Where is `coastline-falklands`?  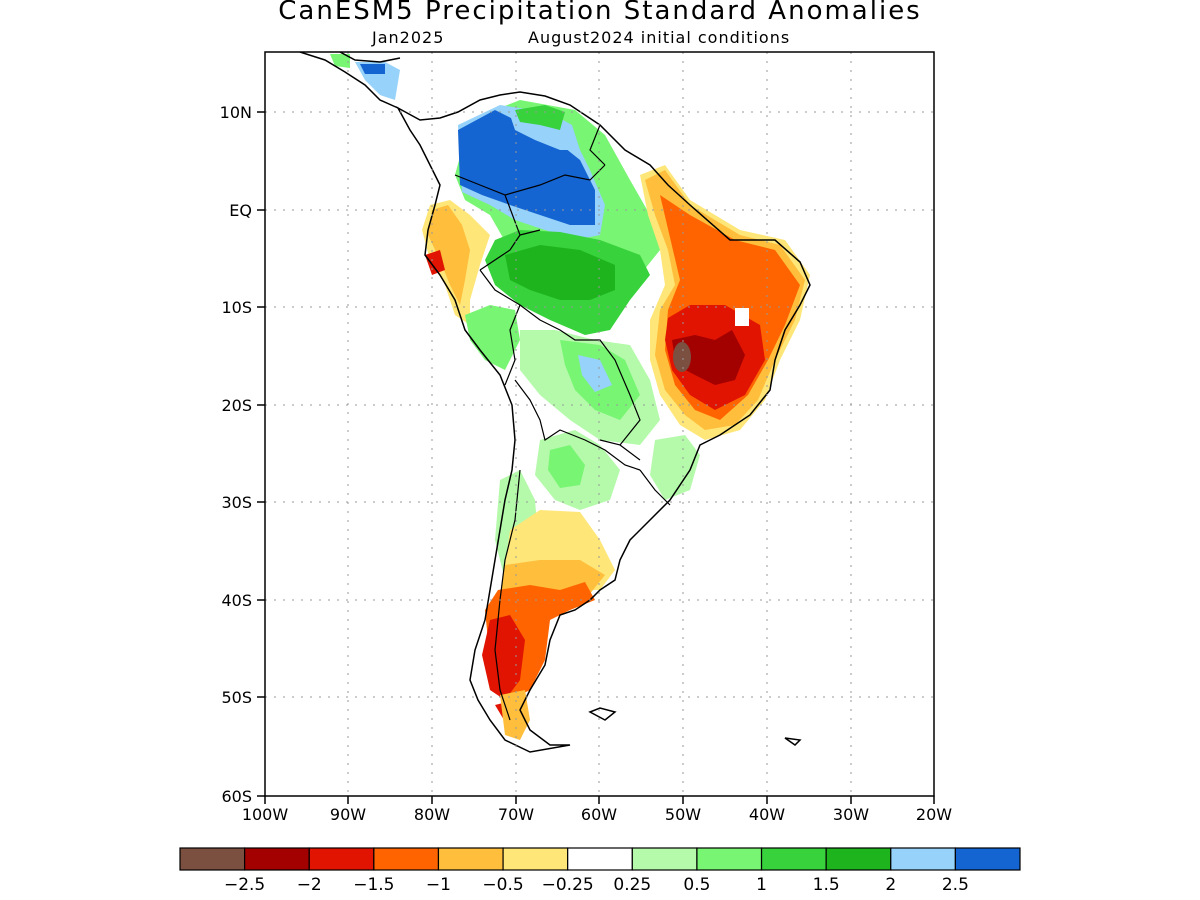
coastline-falklands is located at coordinates (602, 714).